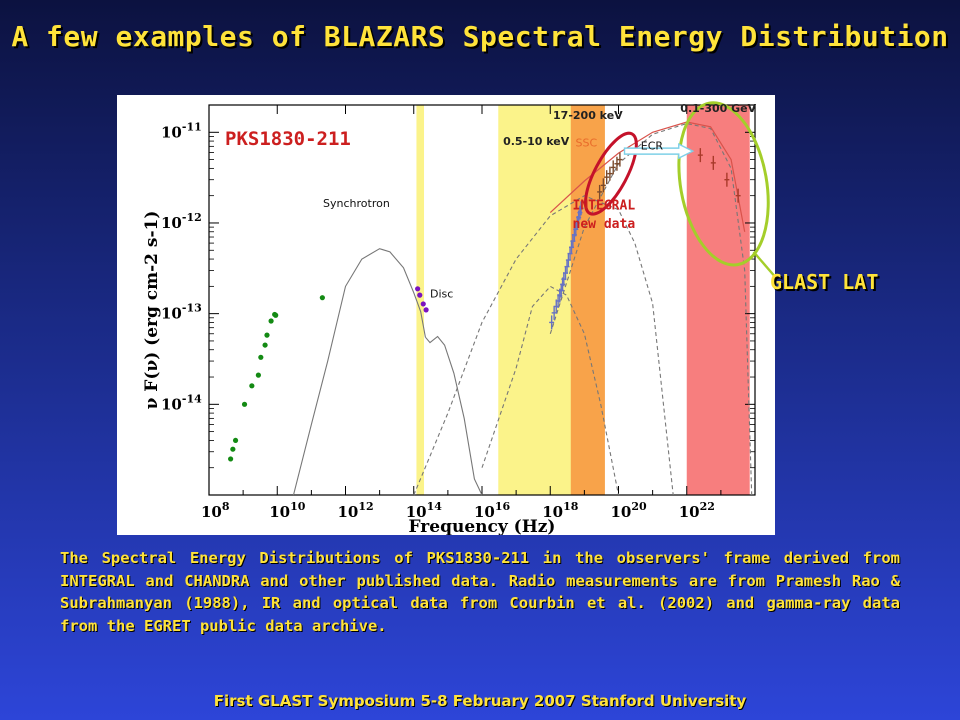 The image size is (960, 720). I want to click on x-tick-label: 1014, so click(424, 510).